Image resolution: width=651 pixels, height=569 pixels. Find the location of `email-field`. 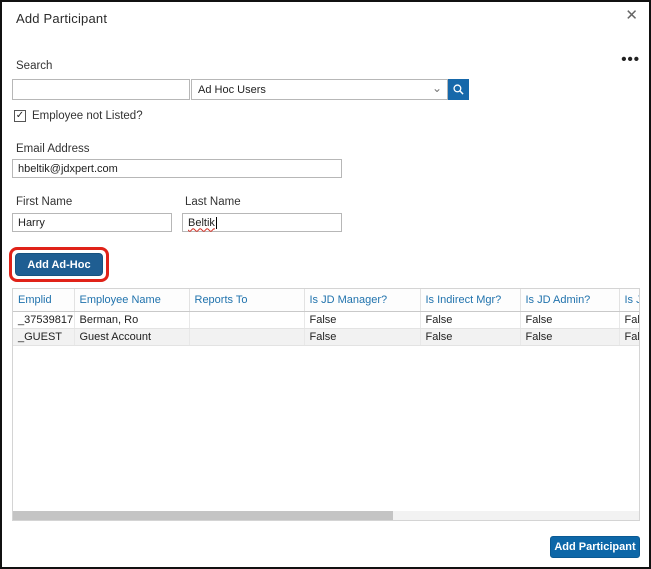

email-field is located at coordinates (177, 168).